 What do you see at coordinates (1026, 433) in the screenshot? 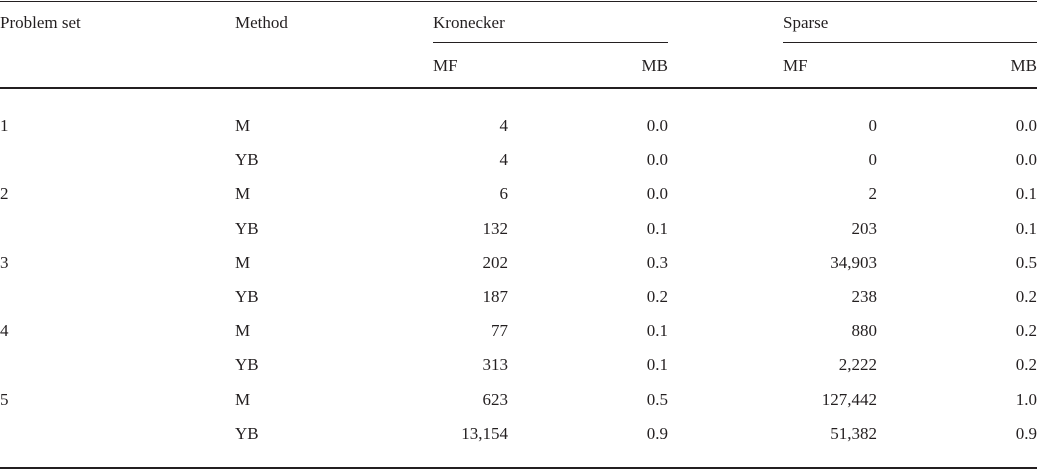
I see `cell-sparse-mb: 0.9` at bounding box center [1026, 433].